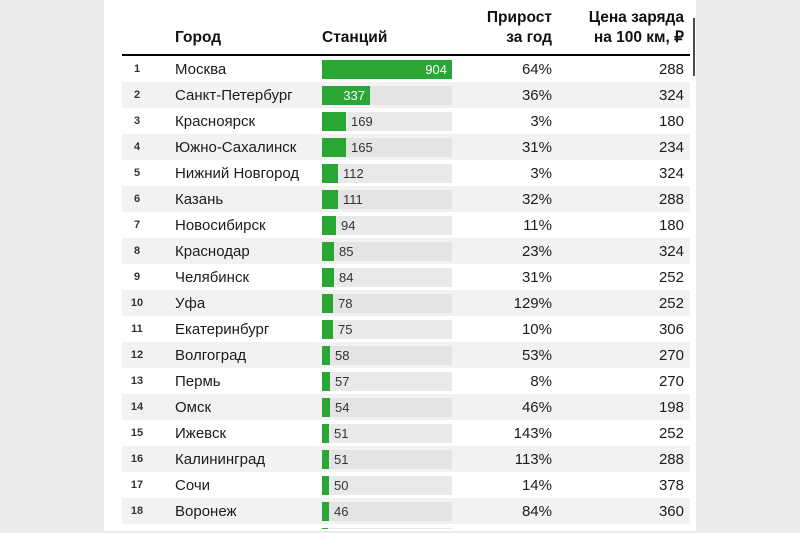 The width and height of the screenshot is (800, 533). I want to click on bar-label-outside: 75, so click(345, 329).